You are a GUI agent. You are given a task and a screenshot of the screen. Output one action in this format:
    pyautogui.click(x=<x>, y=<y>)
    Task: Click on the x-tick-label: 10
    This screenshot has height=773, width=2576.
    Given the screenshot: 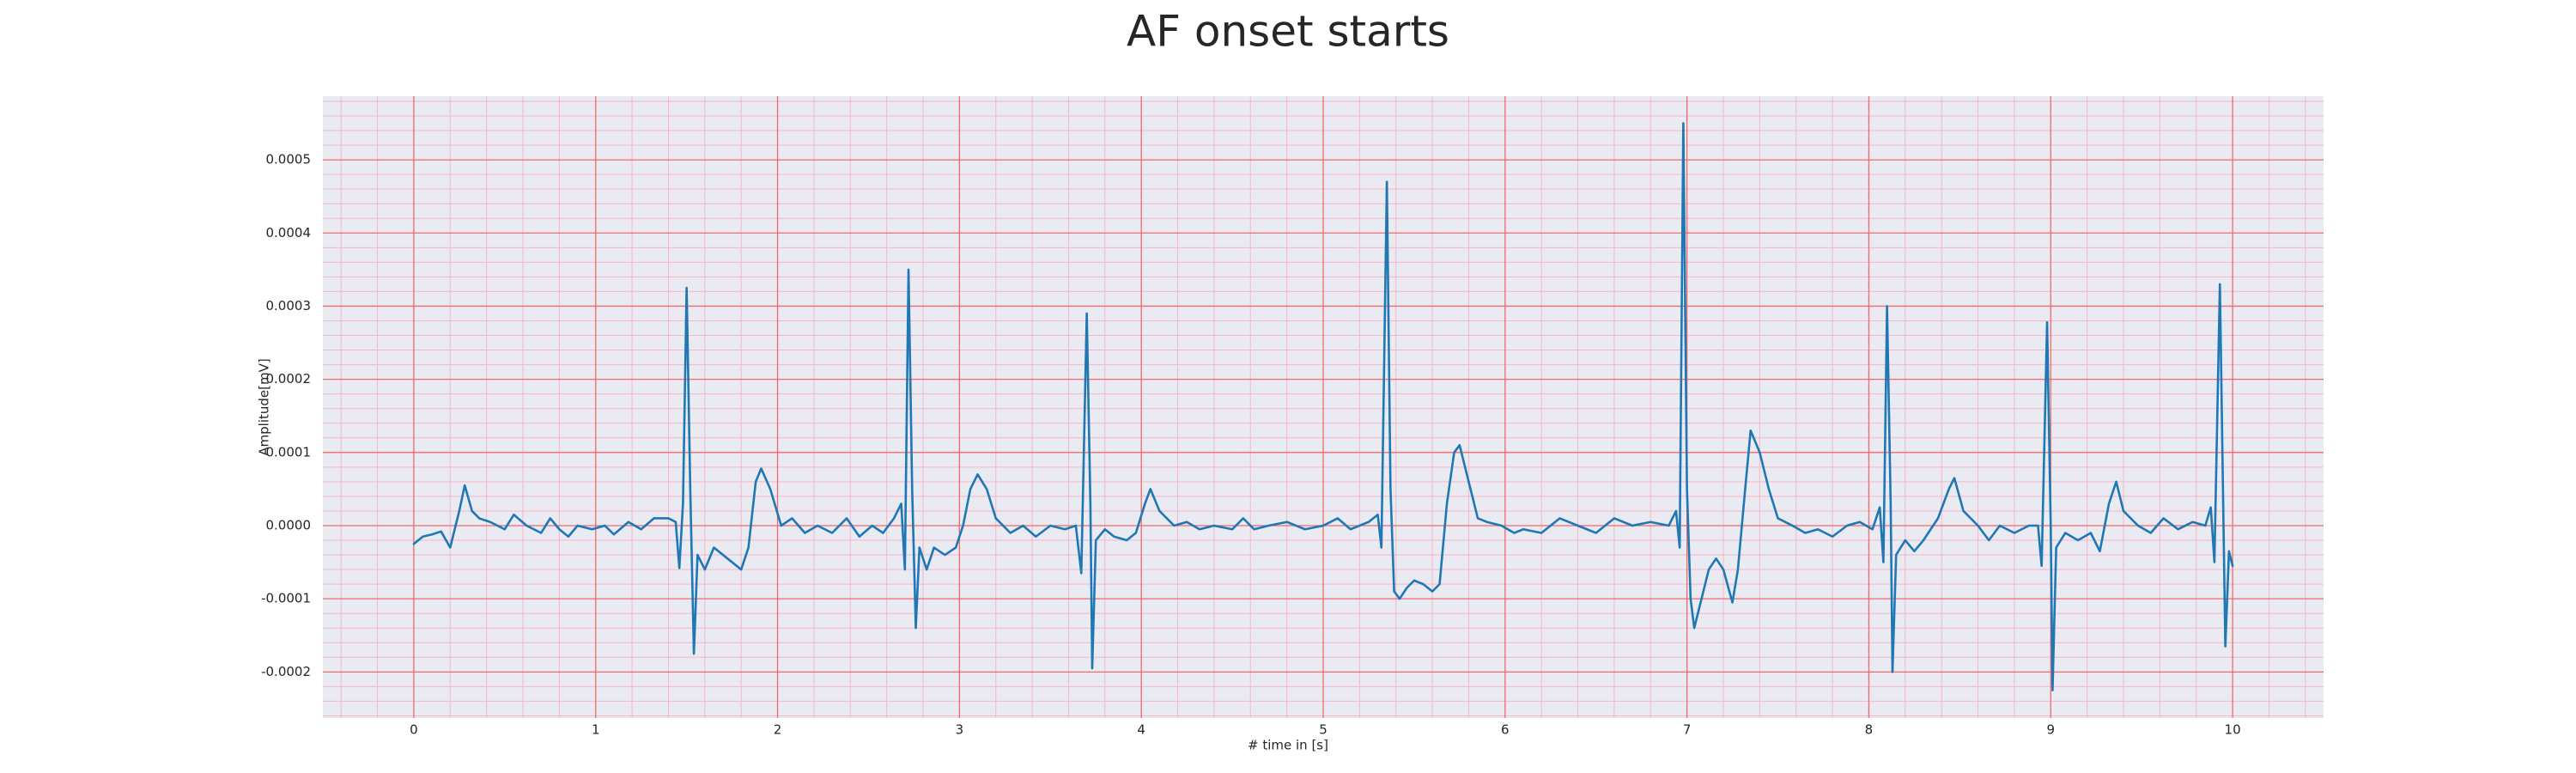 What is the action you would take?
    pyautogui.click(x=2233, y=730)
    